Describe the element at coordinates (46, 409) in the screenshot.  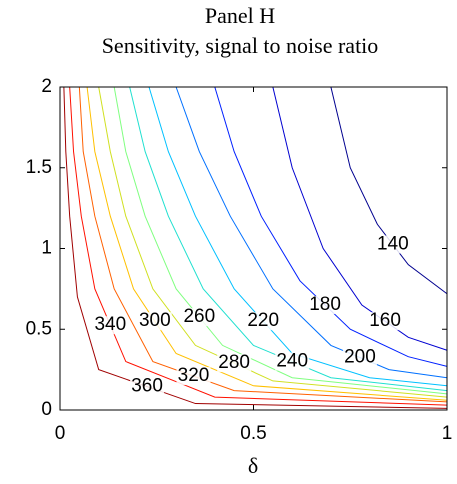
I see `y-tick-label: 0` at that location.